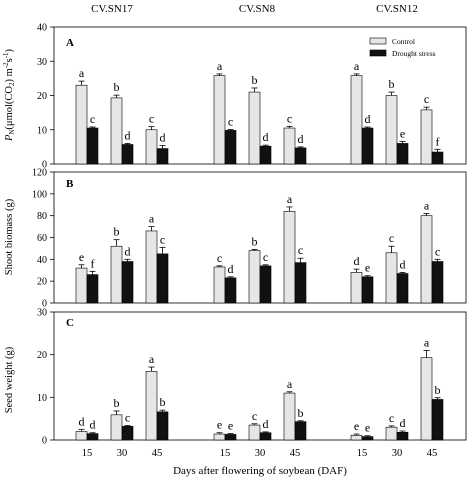  Describe the element at coordinates (9, 75) in the screenshot. I see `ylabel-a-tail: ) m` at that location.